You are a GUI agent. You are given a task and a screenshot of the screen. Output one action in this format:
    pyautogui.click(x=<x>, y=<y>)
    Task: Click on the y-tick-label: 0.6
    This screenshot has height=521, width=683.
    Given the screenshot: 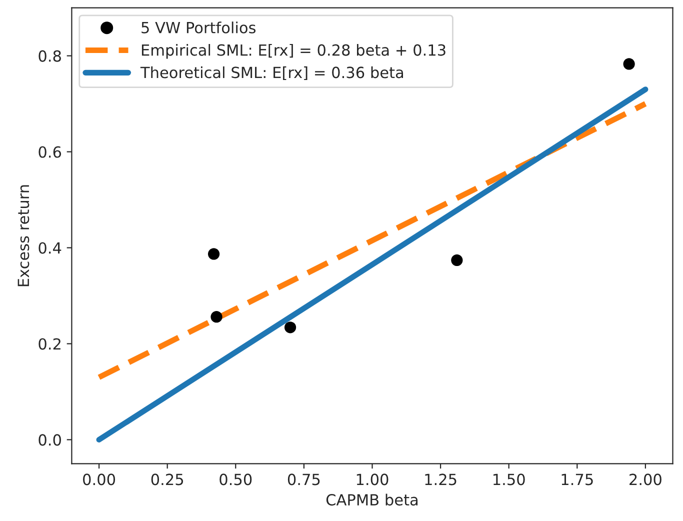 What is the action you would take?
    pyautogui.click(x=50, y=152)
    